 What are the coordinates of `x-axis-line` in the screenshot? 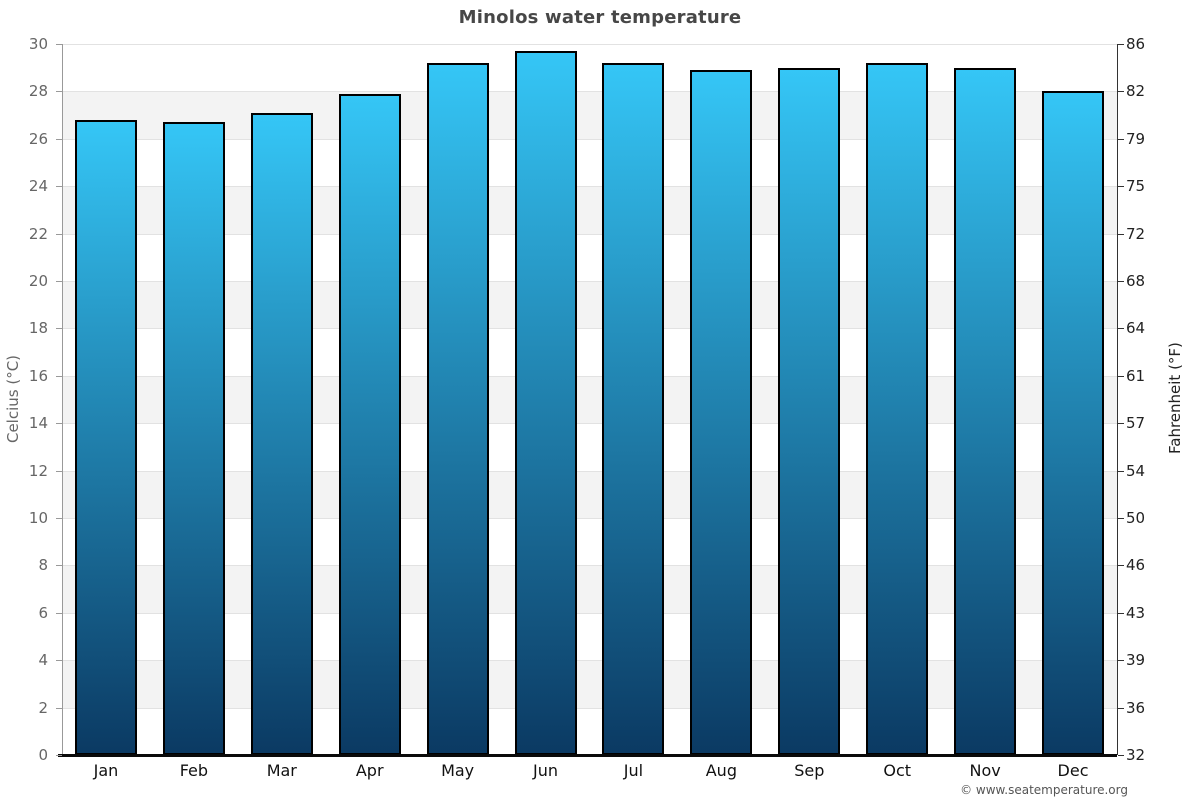 It's located at (587, 755).